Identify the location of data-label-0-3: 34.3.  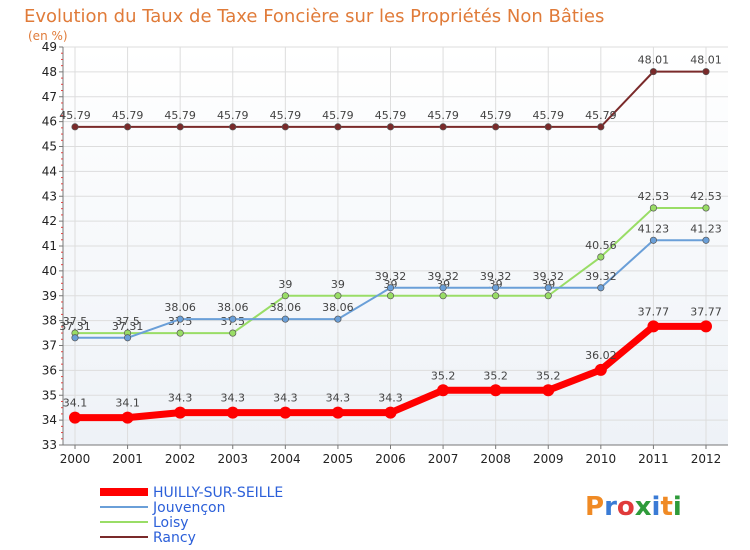
(233, 398).